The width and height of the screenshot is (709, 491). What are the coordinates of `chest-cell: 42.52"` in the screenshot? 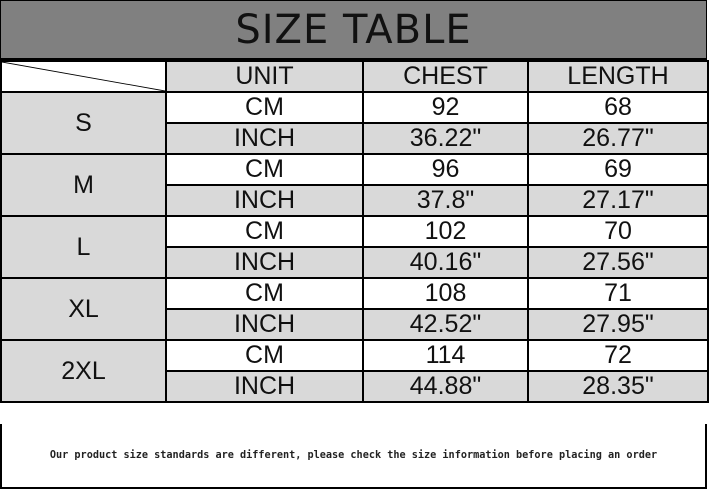 It's located at (445, 324).